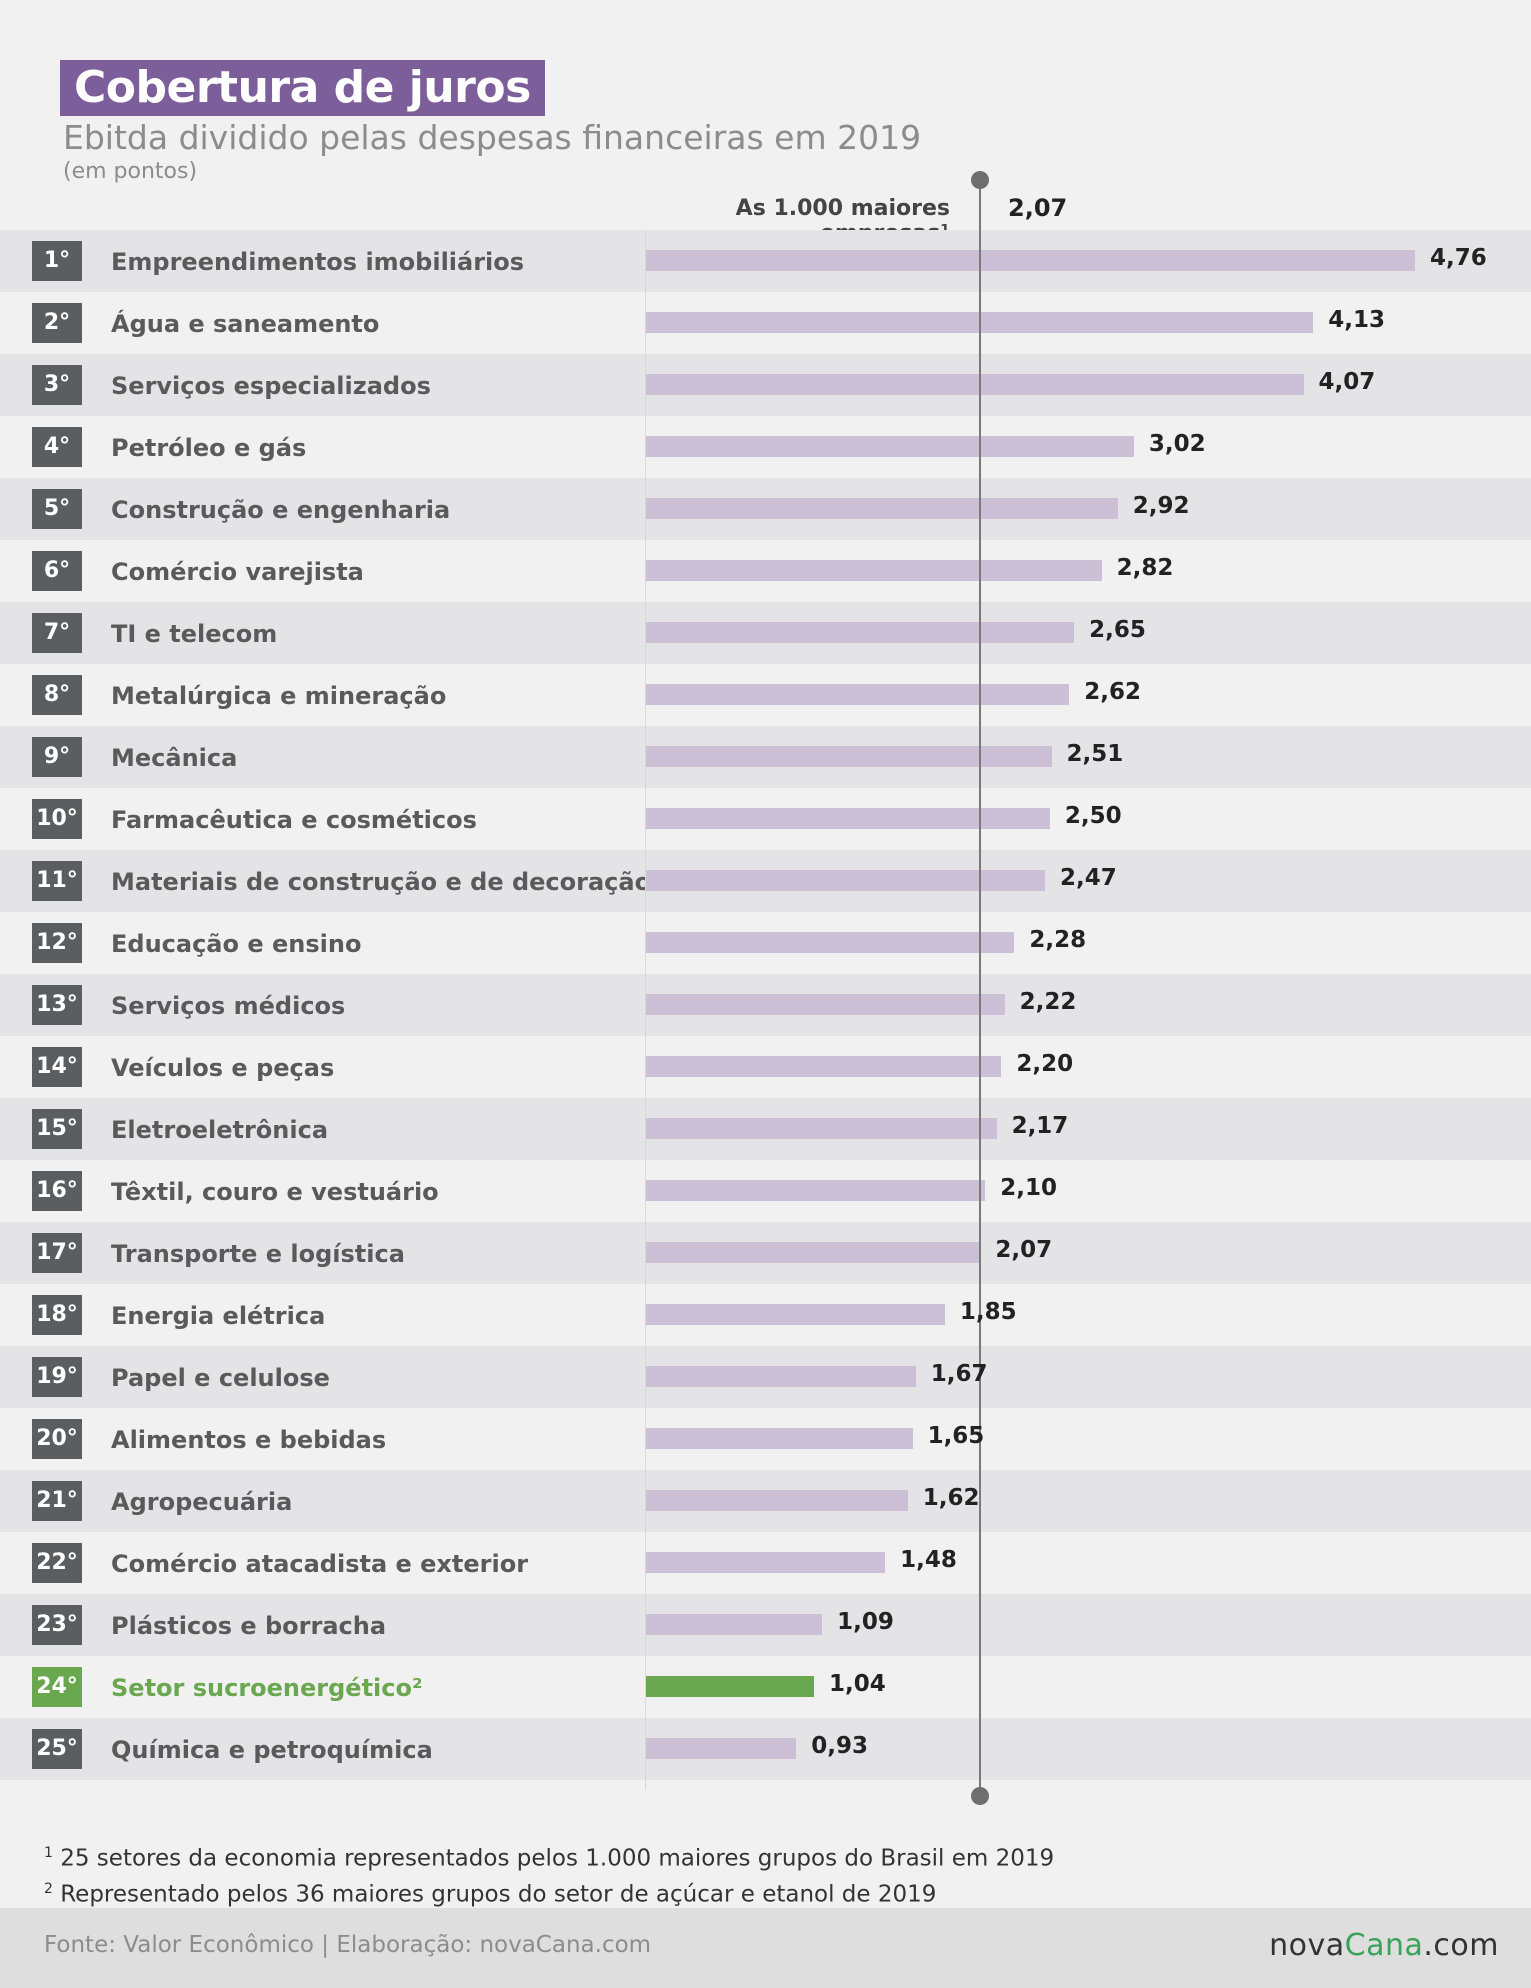 Image resolution: width=1531 pixels, height=1988 pixels. I want to click on rank-badge: 19°, so click(57, 1377).